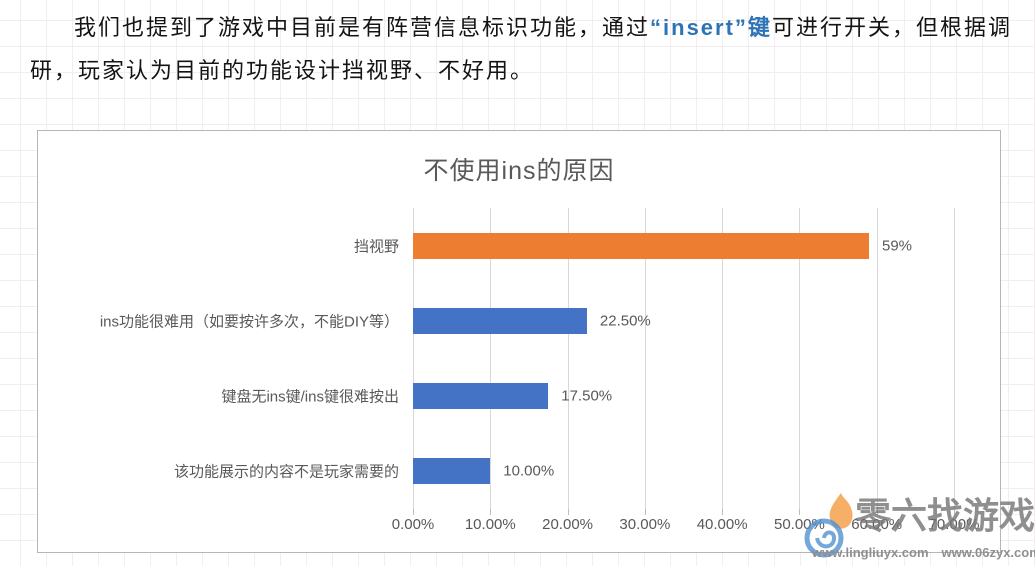 Image resolution: width=1035 pixels, height=566 pixels. Describe the element at coordinates (310, 397) in the screenshot. I see `category-label: 键盘无ins键/ins键很难按出` at that location.